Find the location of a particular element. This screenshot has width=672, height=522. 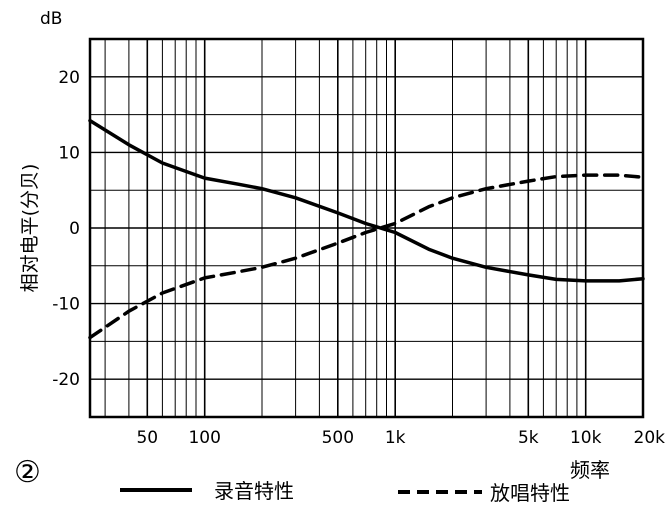

x-tick-label: 20k is located at coordinates (650, 438).